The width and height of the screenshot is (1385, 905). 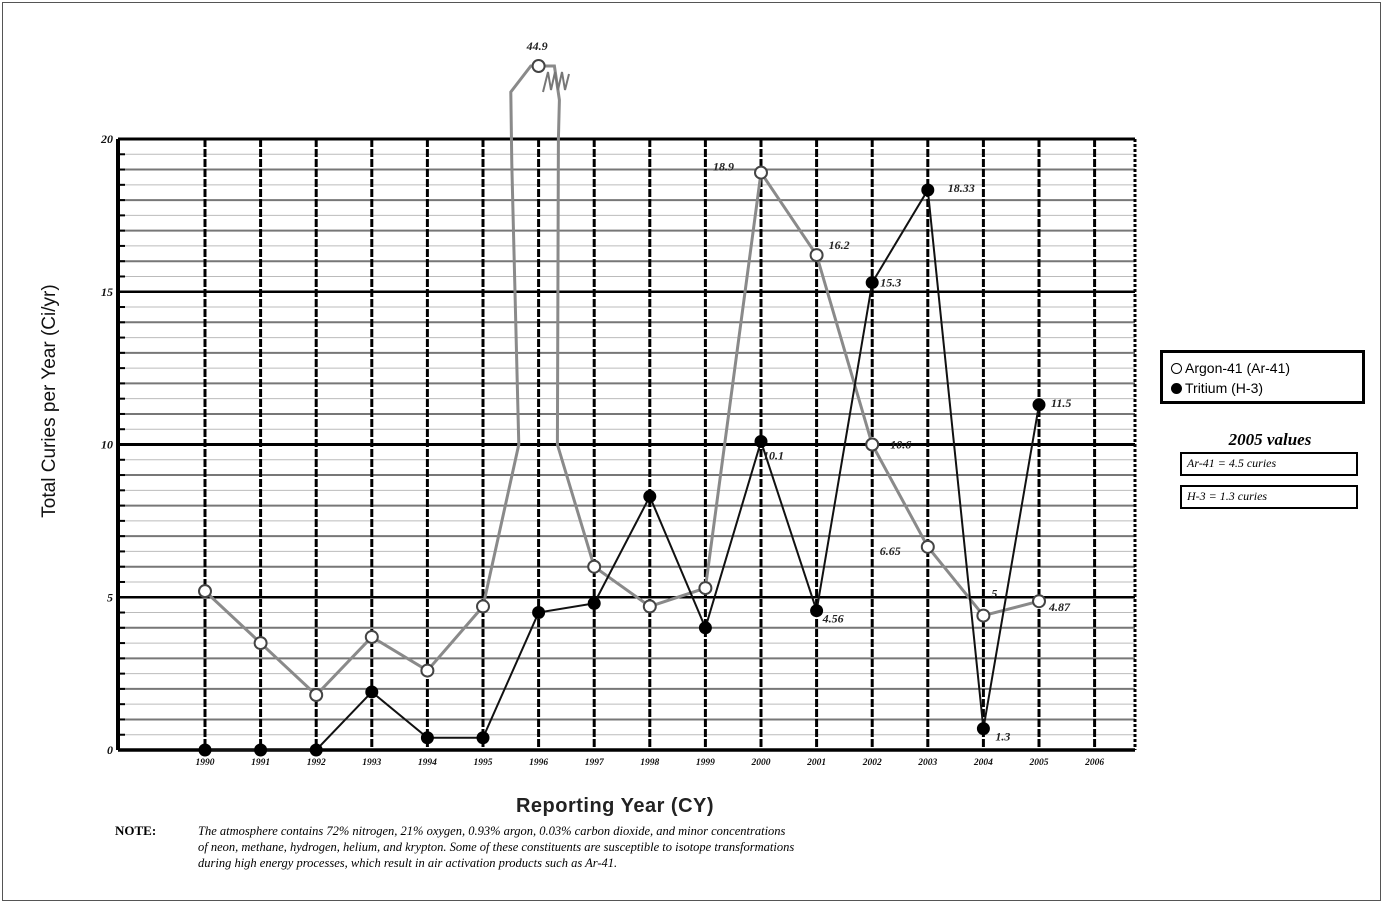 I want to click on x-tick-label: 1993, so click(x=371, y=763).